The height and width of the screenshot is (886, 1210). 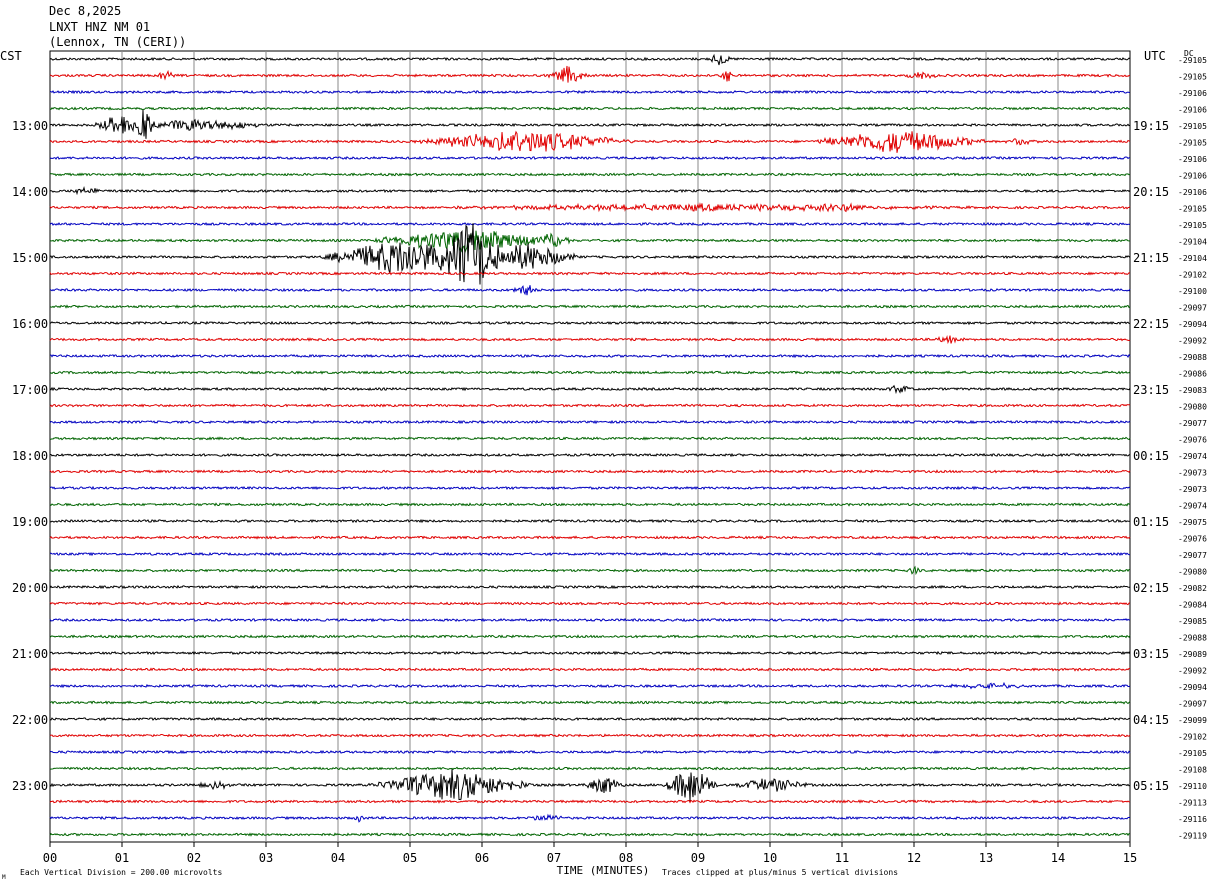 I want to click on x-tick-label: 00, so click(x=50, y=858).